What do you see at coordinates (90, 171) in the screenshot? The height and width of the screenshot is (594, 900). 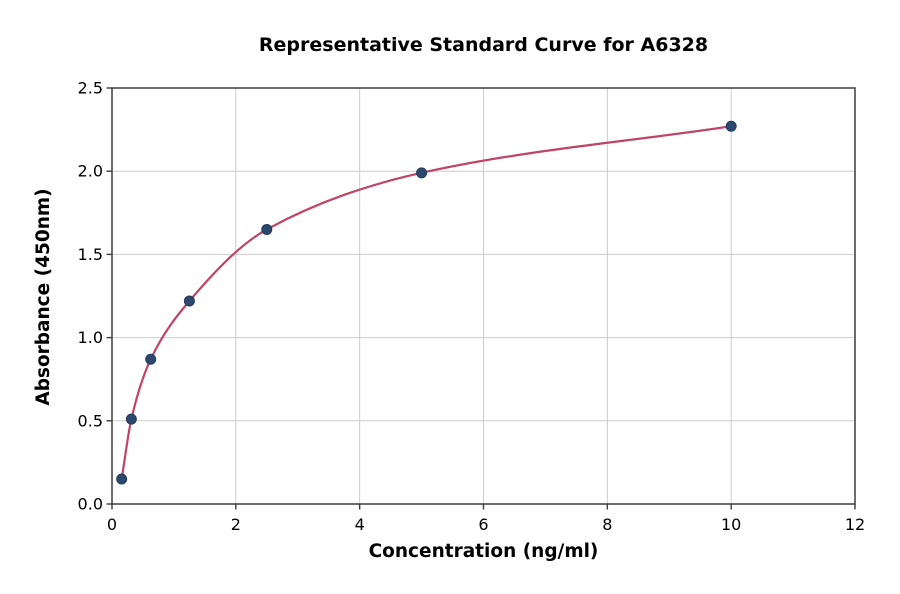 I see `y-tick-label: 2.0` at bounding box center [90, 171].